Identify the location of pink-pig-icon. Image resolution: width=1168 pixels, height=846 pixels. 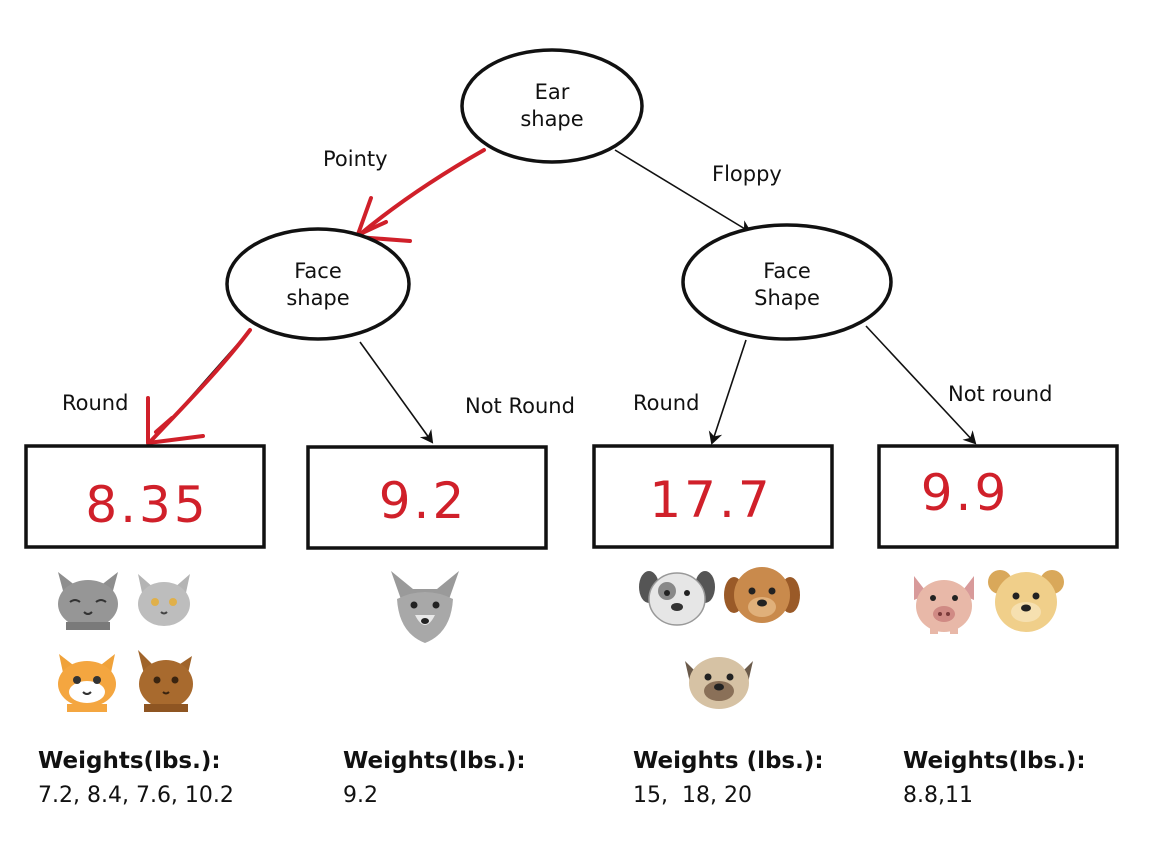
(944, 605).